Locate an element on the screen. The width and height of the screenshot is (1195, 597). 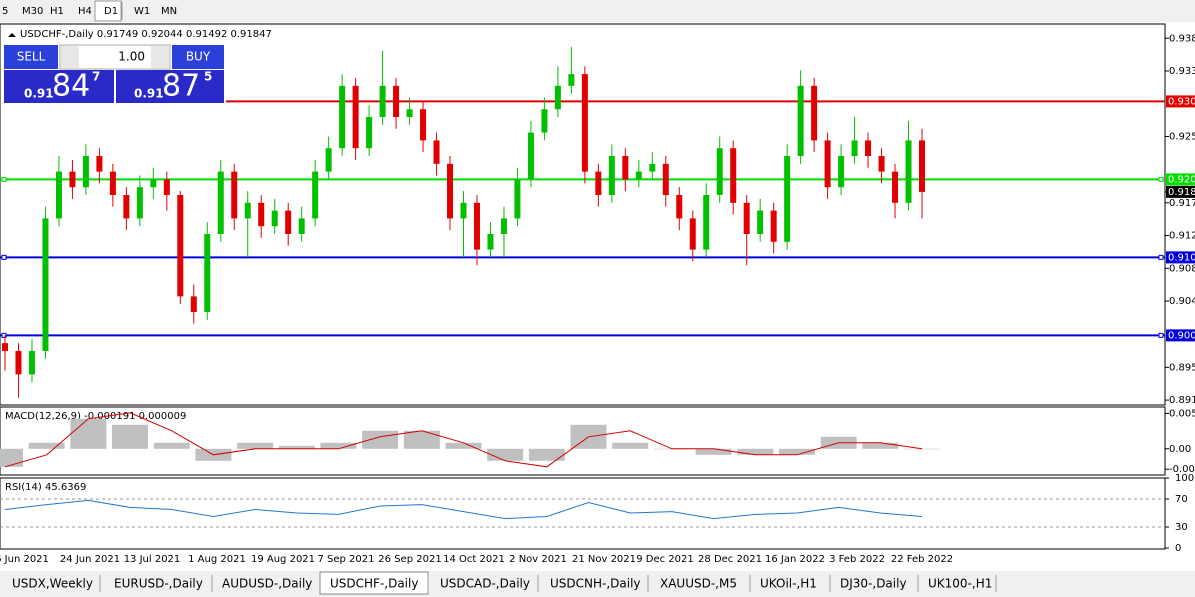
tab: UKOil-,H1 is located at coordinates (788, 584).